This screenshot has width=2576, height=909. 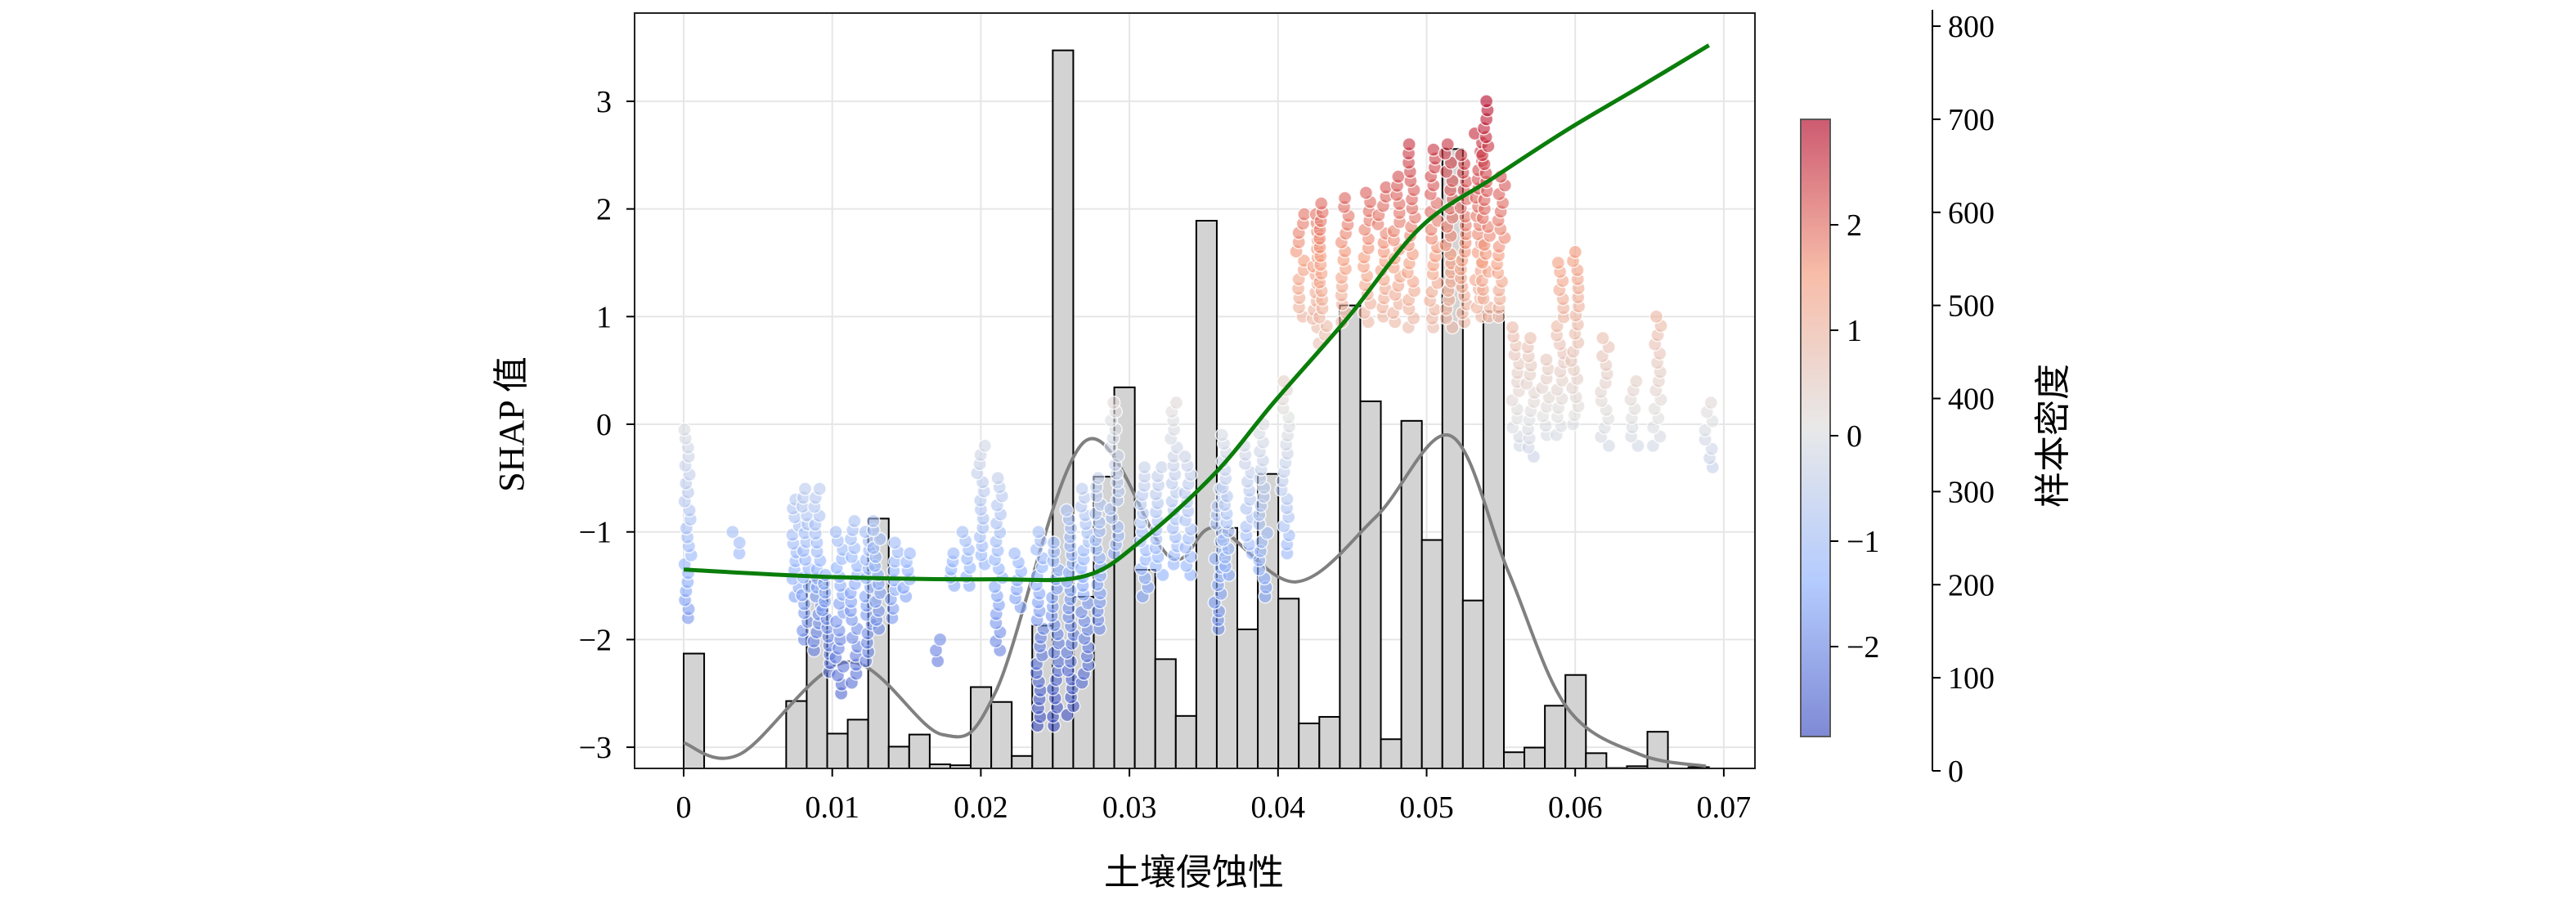 I want to click on density-tick-label: 700, so click(x=1971, y=120).